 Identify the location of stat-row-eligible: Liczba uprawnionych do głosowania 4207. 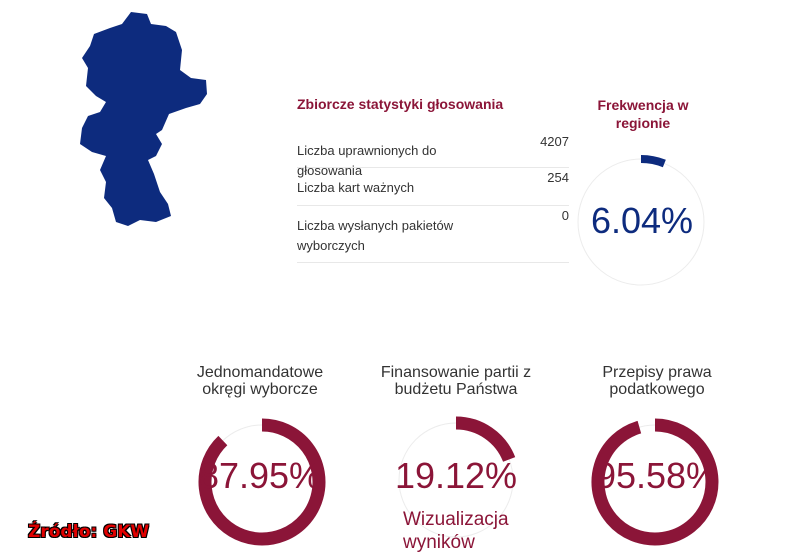
(433, 155).